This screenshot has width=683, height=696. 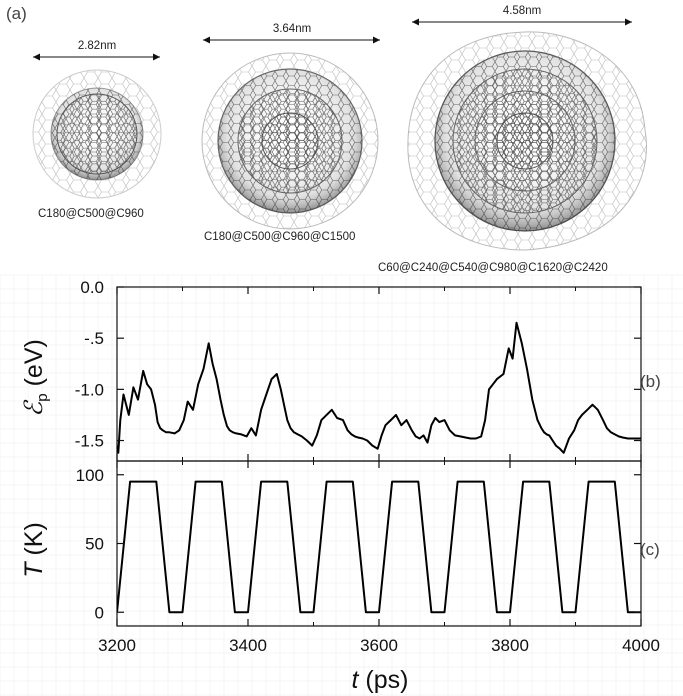 I want to click on series-line-b, so click(x=379, y=388).